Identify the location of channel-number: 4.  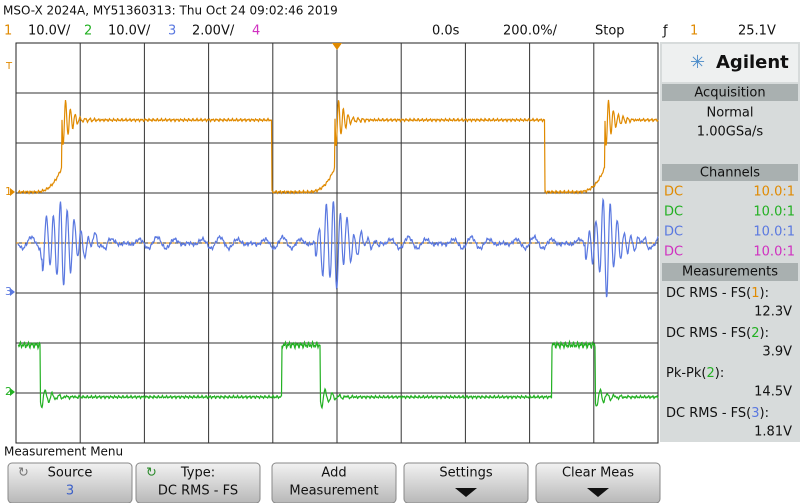
(256, 31).